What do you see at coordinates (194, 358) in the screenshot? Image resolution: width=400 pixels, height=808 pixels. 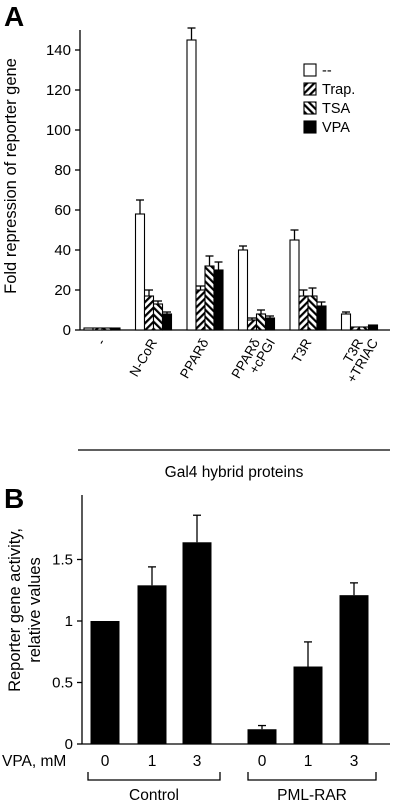 I see `panel-a-category-label: PPARδ` at bounding box center [194, 358].